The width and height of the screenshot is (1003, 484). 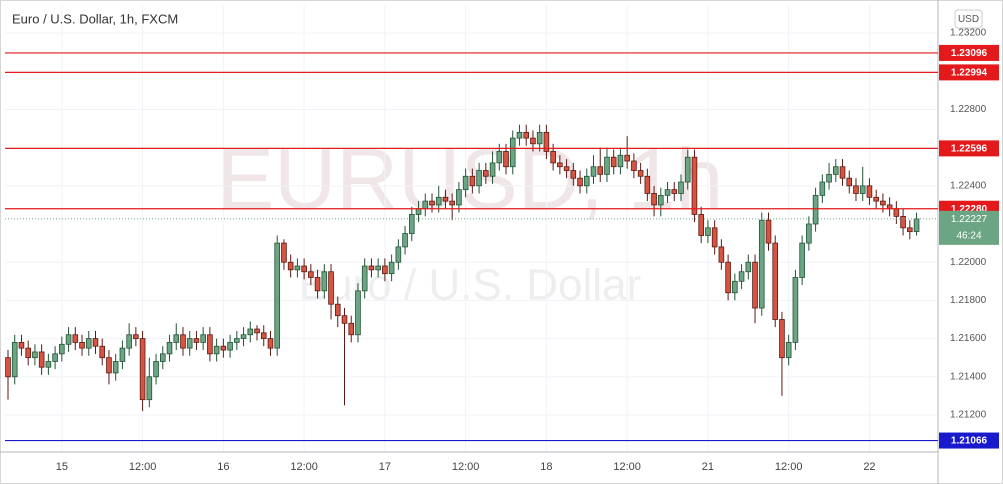 I want to click on level-tag, so click(x=969, y=148).